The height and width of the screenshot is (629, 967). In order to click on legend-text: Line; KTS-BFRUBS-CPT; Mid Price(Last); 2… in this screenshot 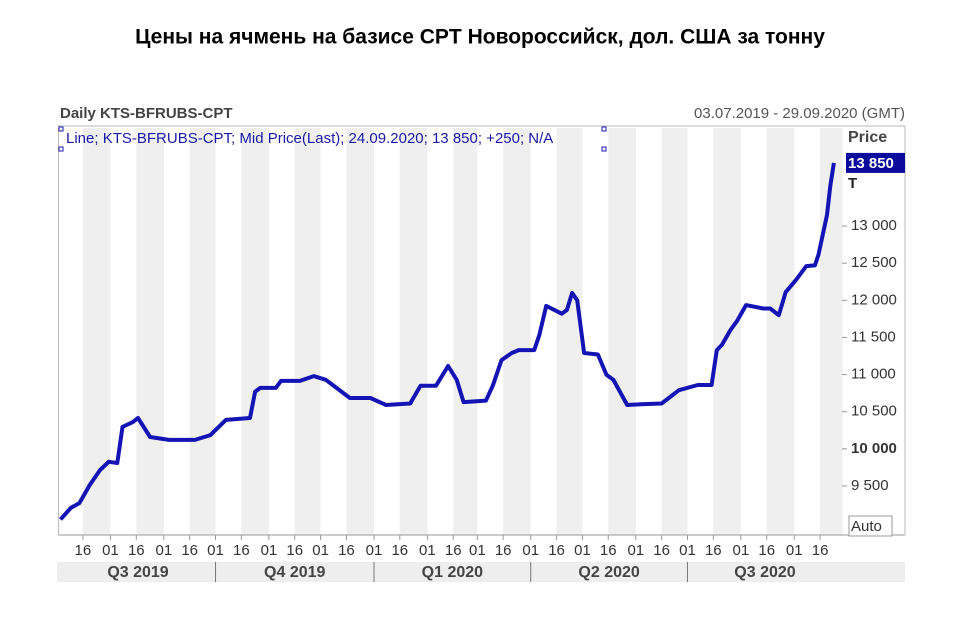, I will do `click(309, 138)`.